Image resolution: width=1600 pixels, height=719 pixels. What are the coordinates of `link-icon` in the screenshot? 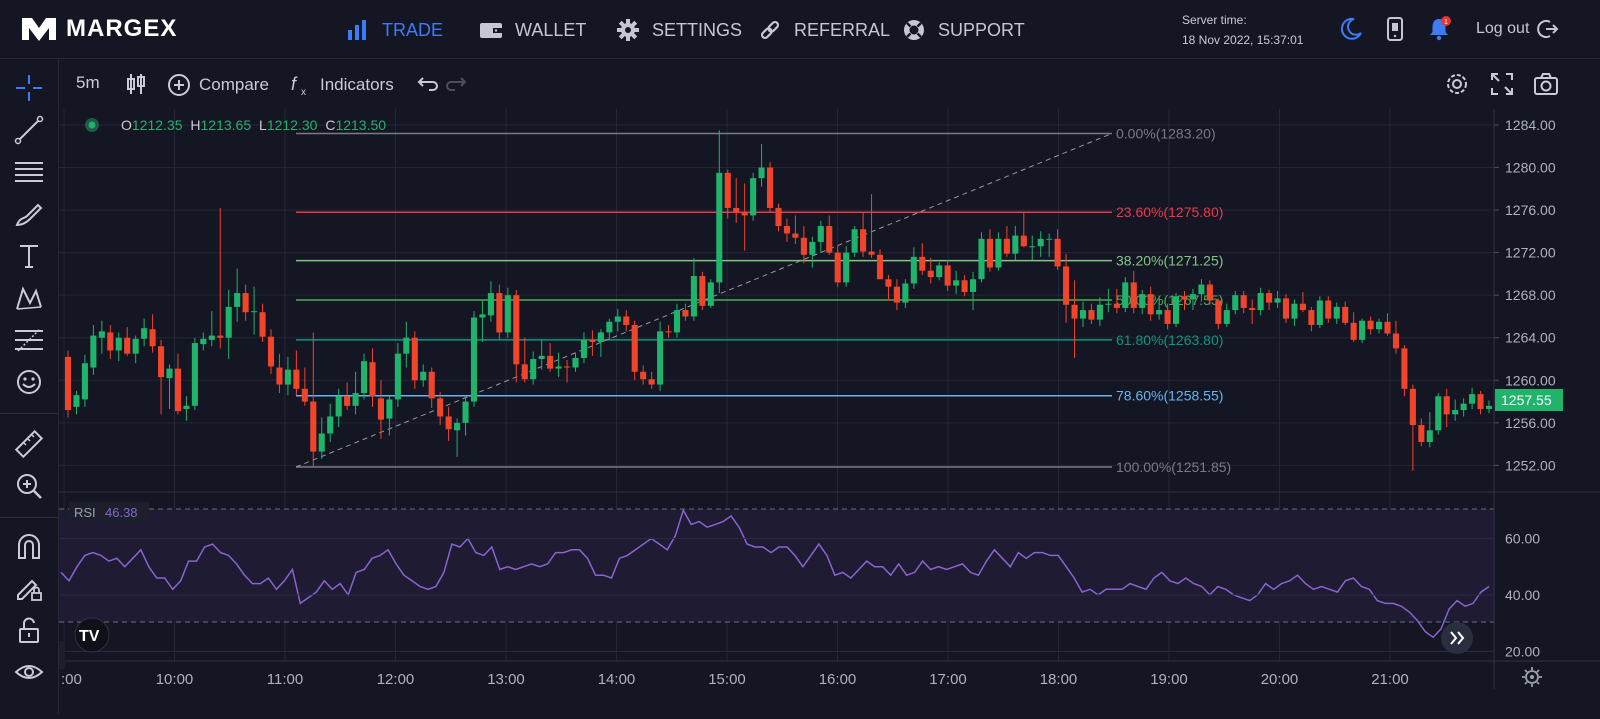 It's located at (770, 30).